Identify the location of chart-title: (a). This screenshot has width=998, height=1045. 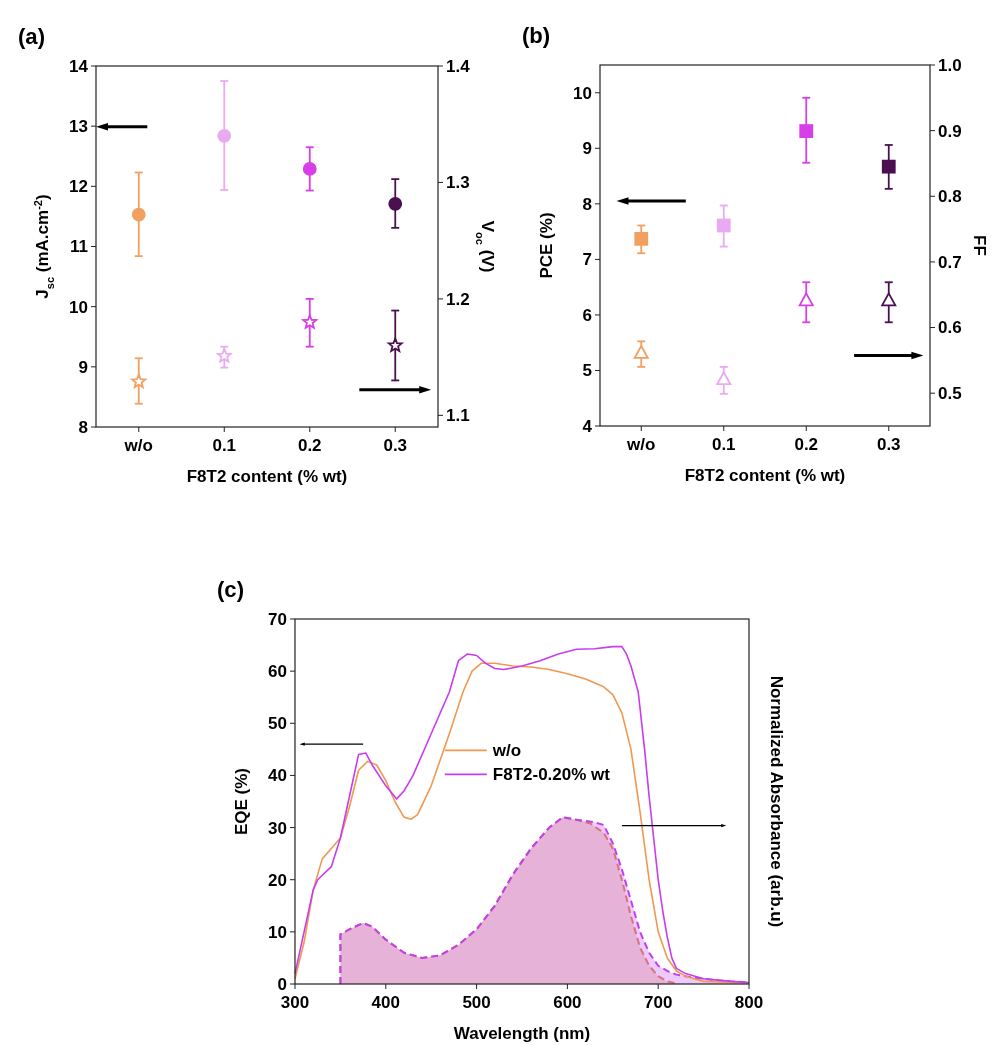
(32, 36).